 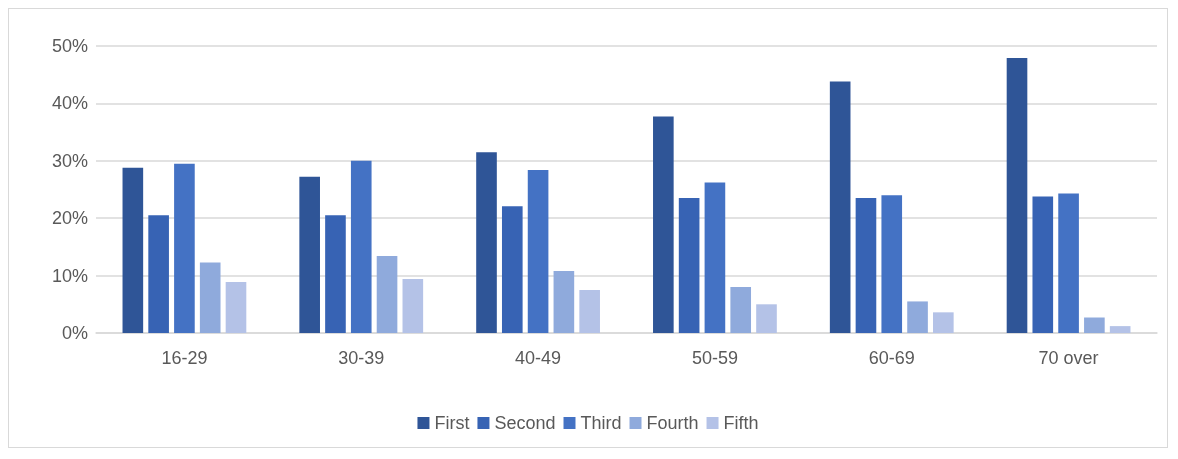 What do you see at coordinates (69, 218) in the screenshot?
I see `y-tick-label: 20%` at bounding box center [69, 218].